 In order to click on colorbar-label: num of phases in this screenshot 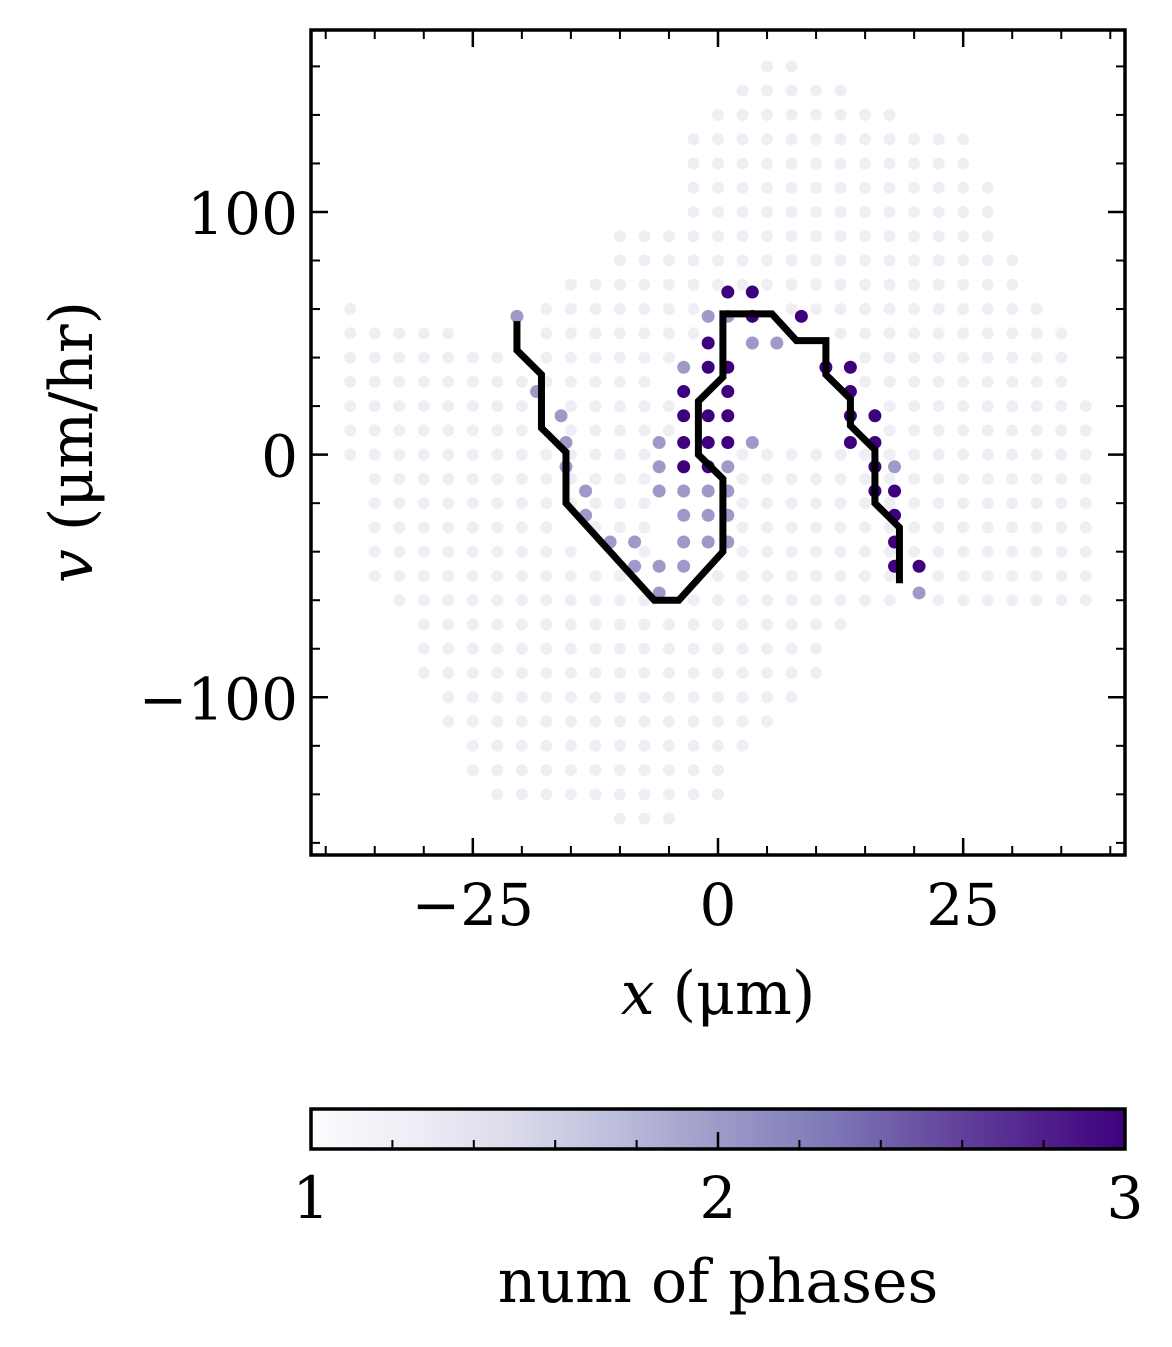, I will do `click(718, 1282)`.